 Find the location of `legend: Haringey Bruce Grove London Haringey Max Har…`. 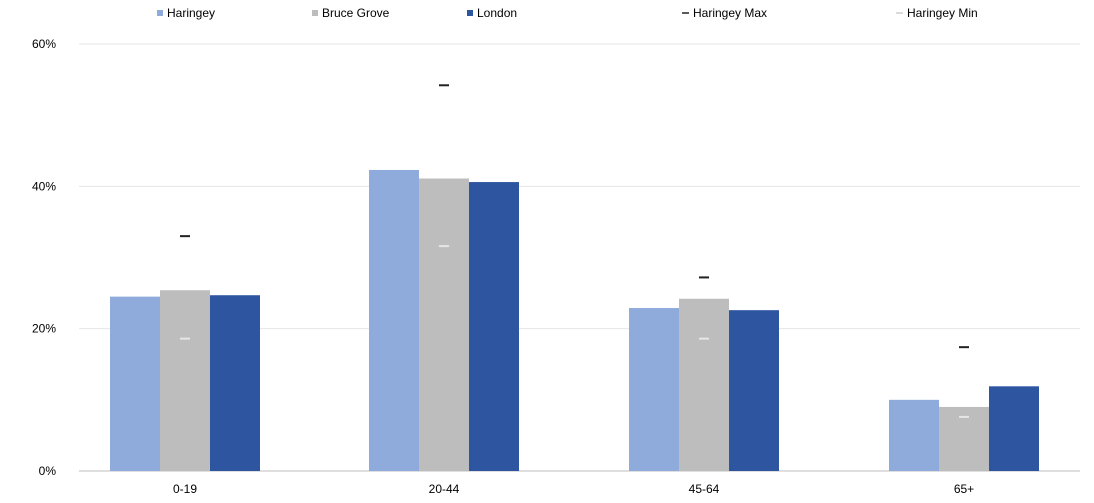

legend: Haringey Bruce Grove London Haringey Max Har… is located at coordinates (567, 13).